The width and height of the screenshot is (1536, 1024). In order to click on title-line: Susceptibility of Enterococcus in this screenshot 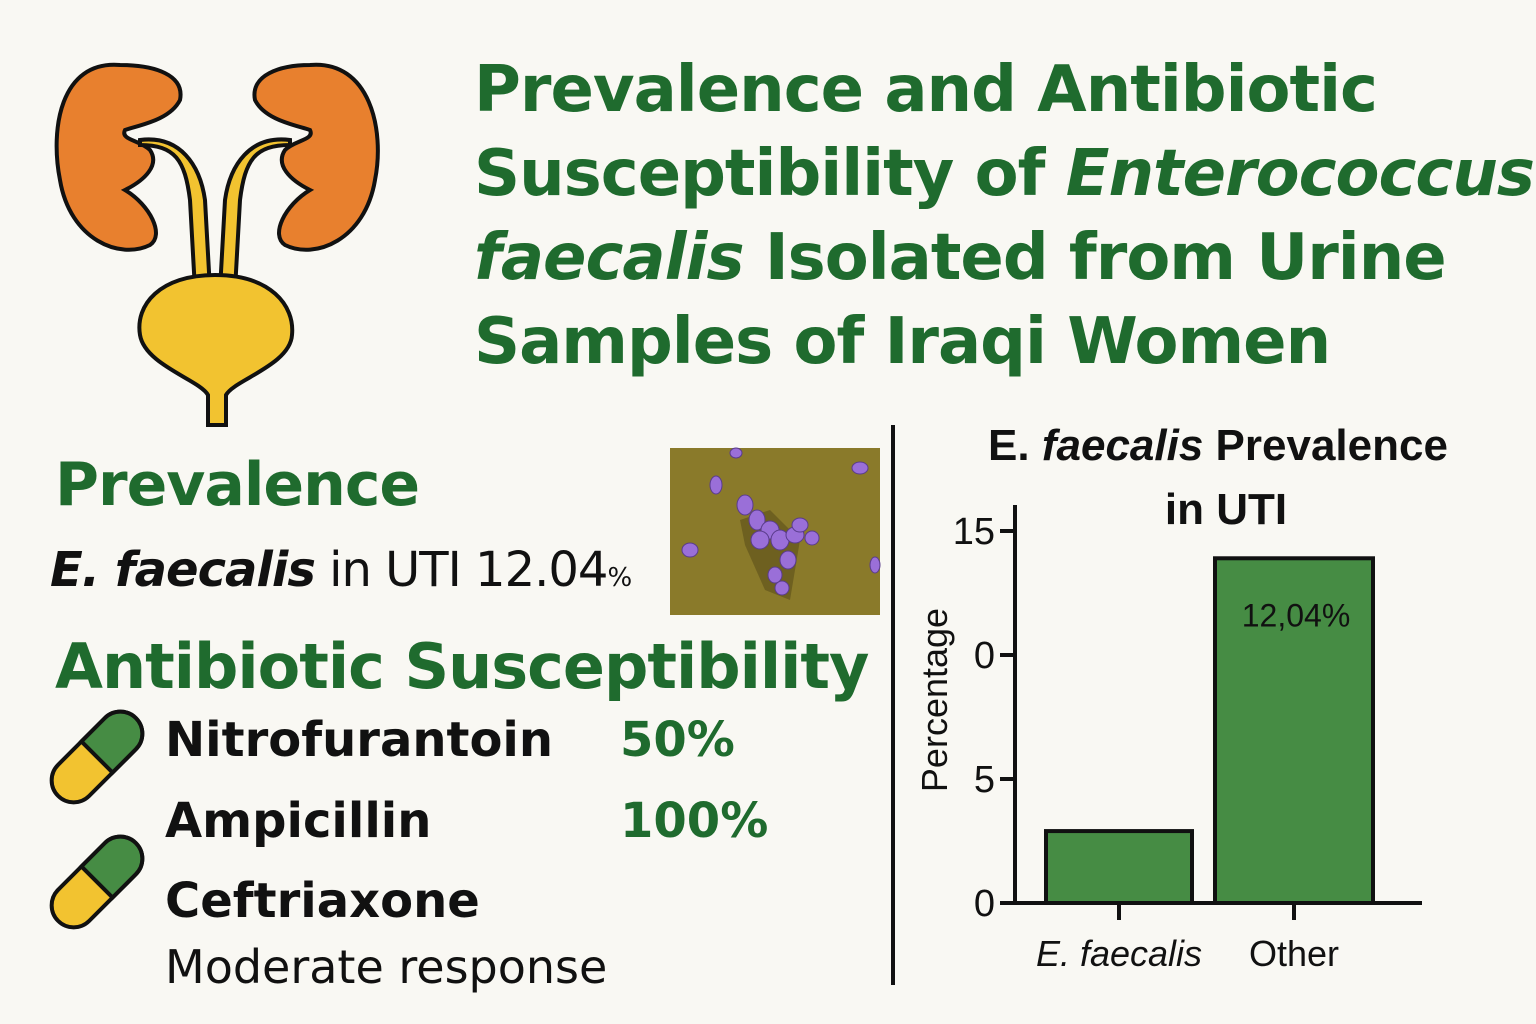, I will do `click(1004, 174)`.